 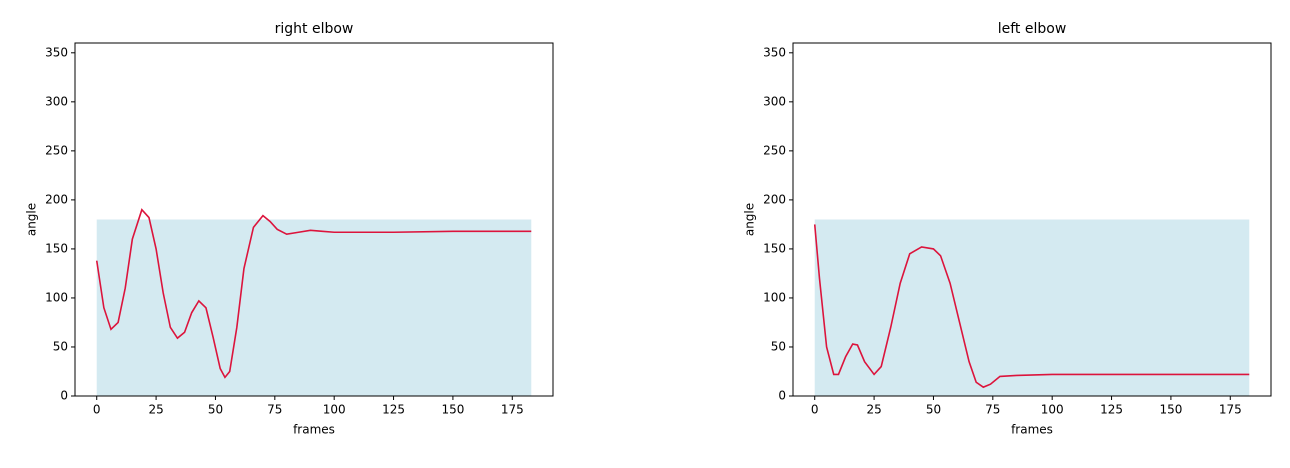 What do you see at coordinates (1032, 29) in the screenshot?
I see `chart-title: left elbow` at bounding box center [1032, 29].